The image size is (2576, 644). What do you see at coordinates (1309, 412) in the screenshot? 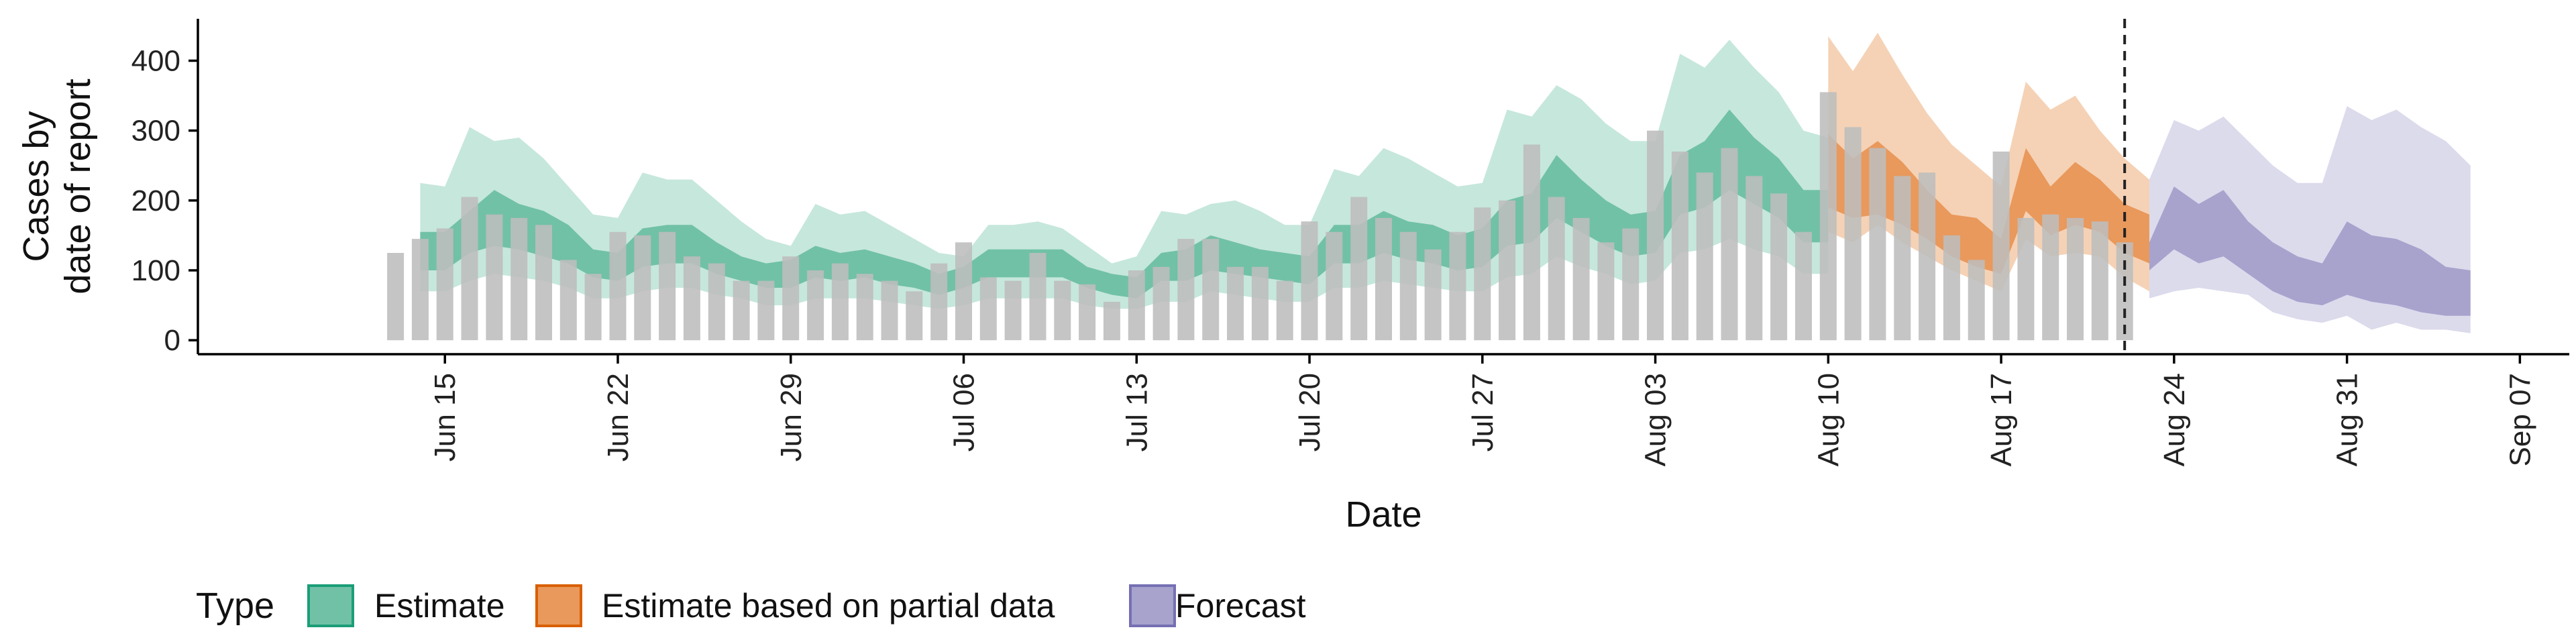
I see `x-tick-label: Jul 20` at bounding box center [1309, 412].